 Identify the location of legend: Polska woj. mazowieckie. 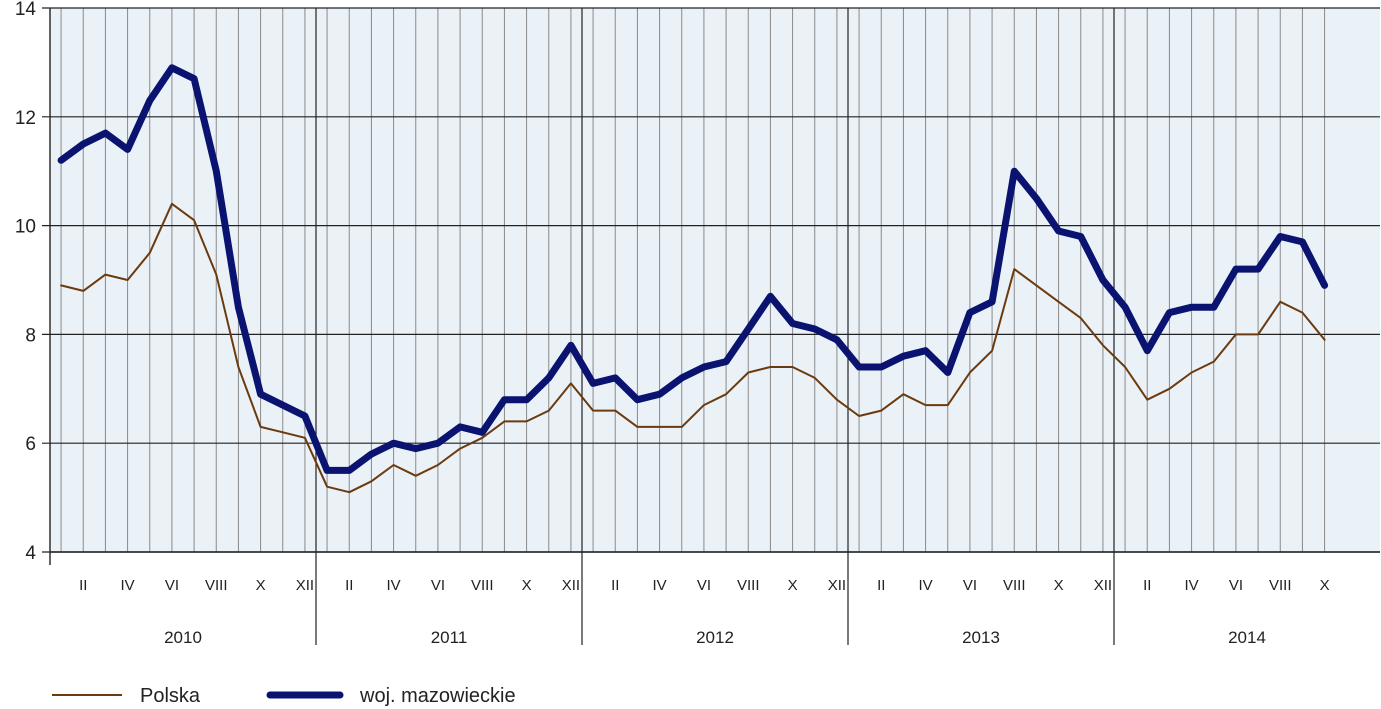
(284, 696).